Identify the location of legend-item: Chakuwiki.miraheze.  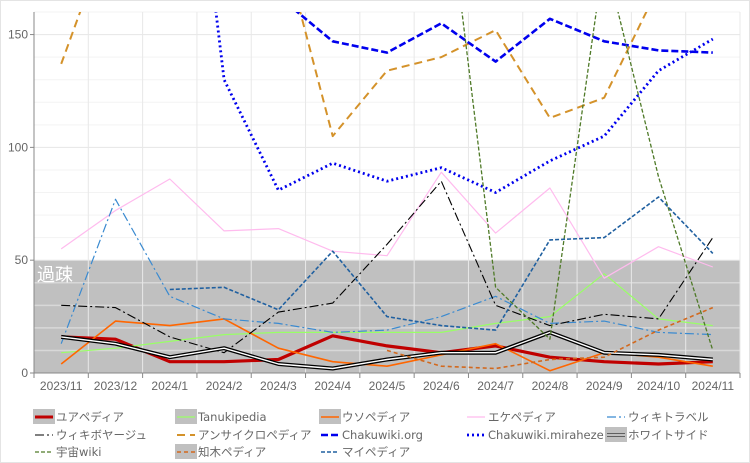
(535, 435).